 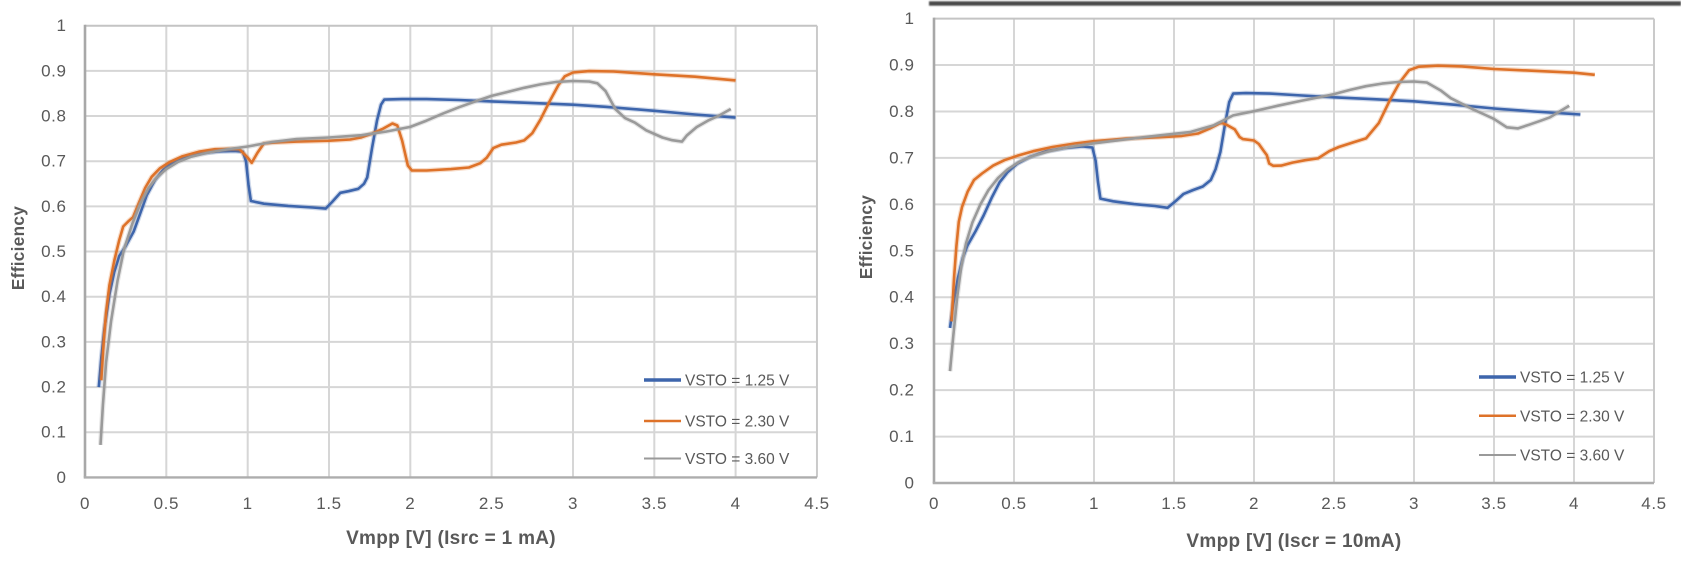 What do you see at coordinates (1293, 541) in the screenshot?
I see `svg-text: Vmpp [V] (Iscr = 10mA)` at bounding box center [1293, 541].